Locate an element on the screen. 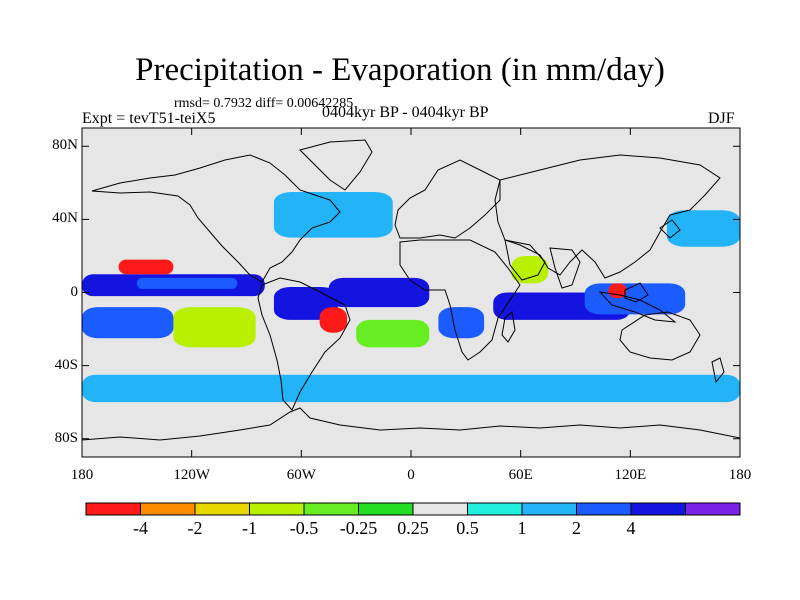  coastline-asia is located at coordinates (607, 216).